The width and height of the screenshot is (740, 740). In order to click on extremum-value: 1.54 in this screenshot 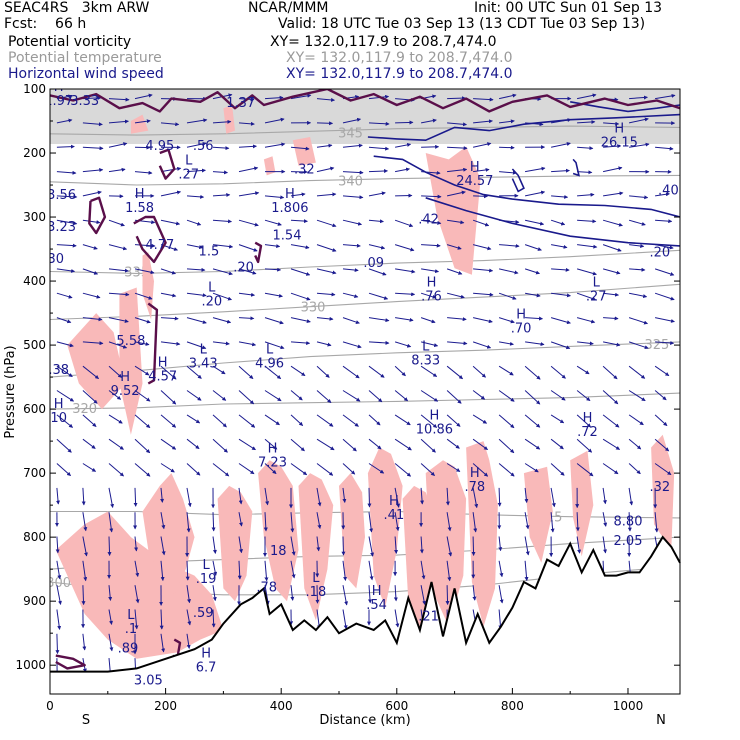, I will do `click(287, 235)`.